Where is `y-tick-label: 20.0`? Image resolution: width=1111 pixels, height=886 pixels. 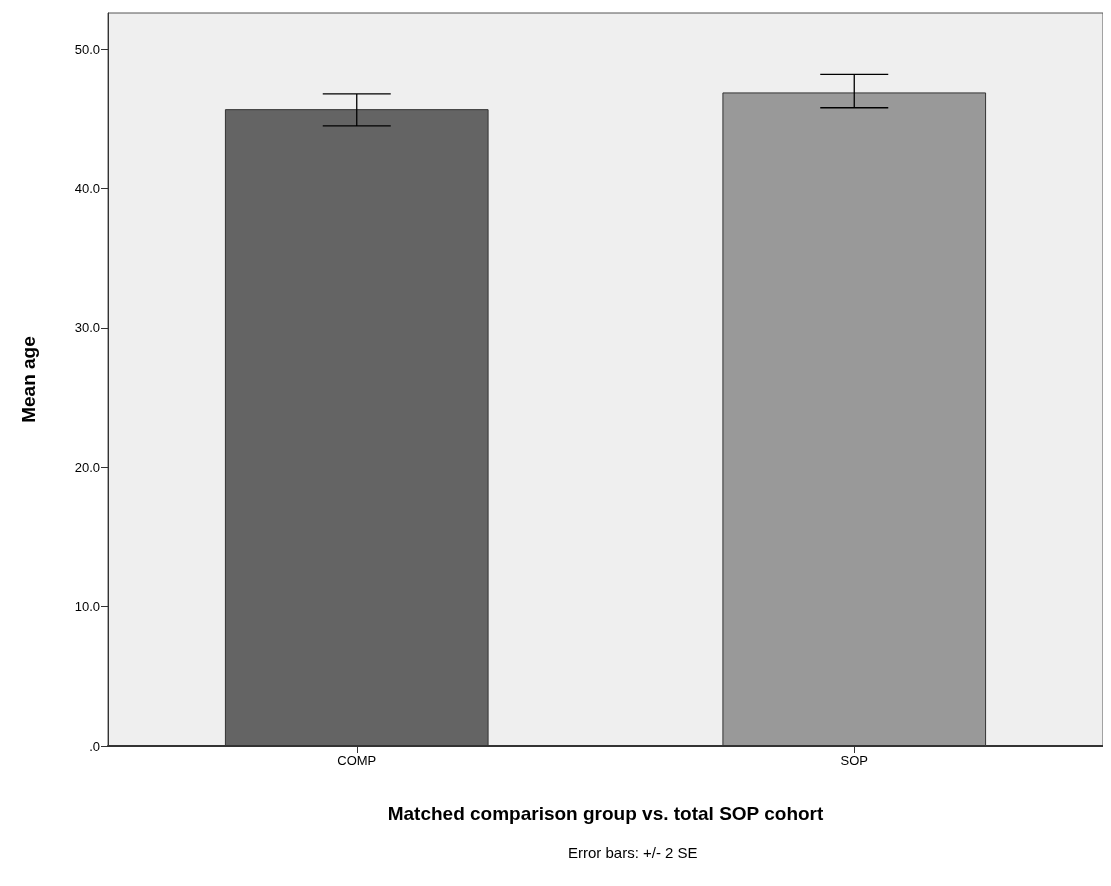
y-tick-label: 20.0 is located at coordinates (87, 467).